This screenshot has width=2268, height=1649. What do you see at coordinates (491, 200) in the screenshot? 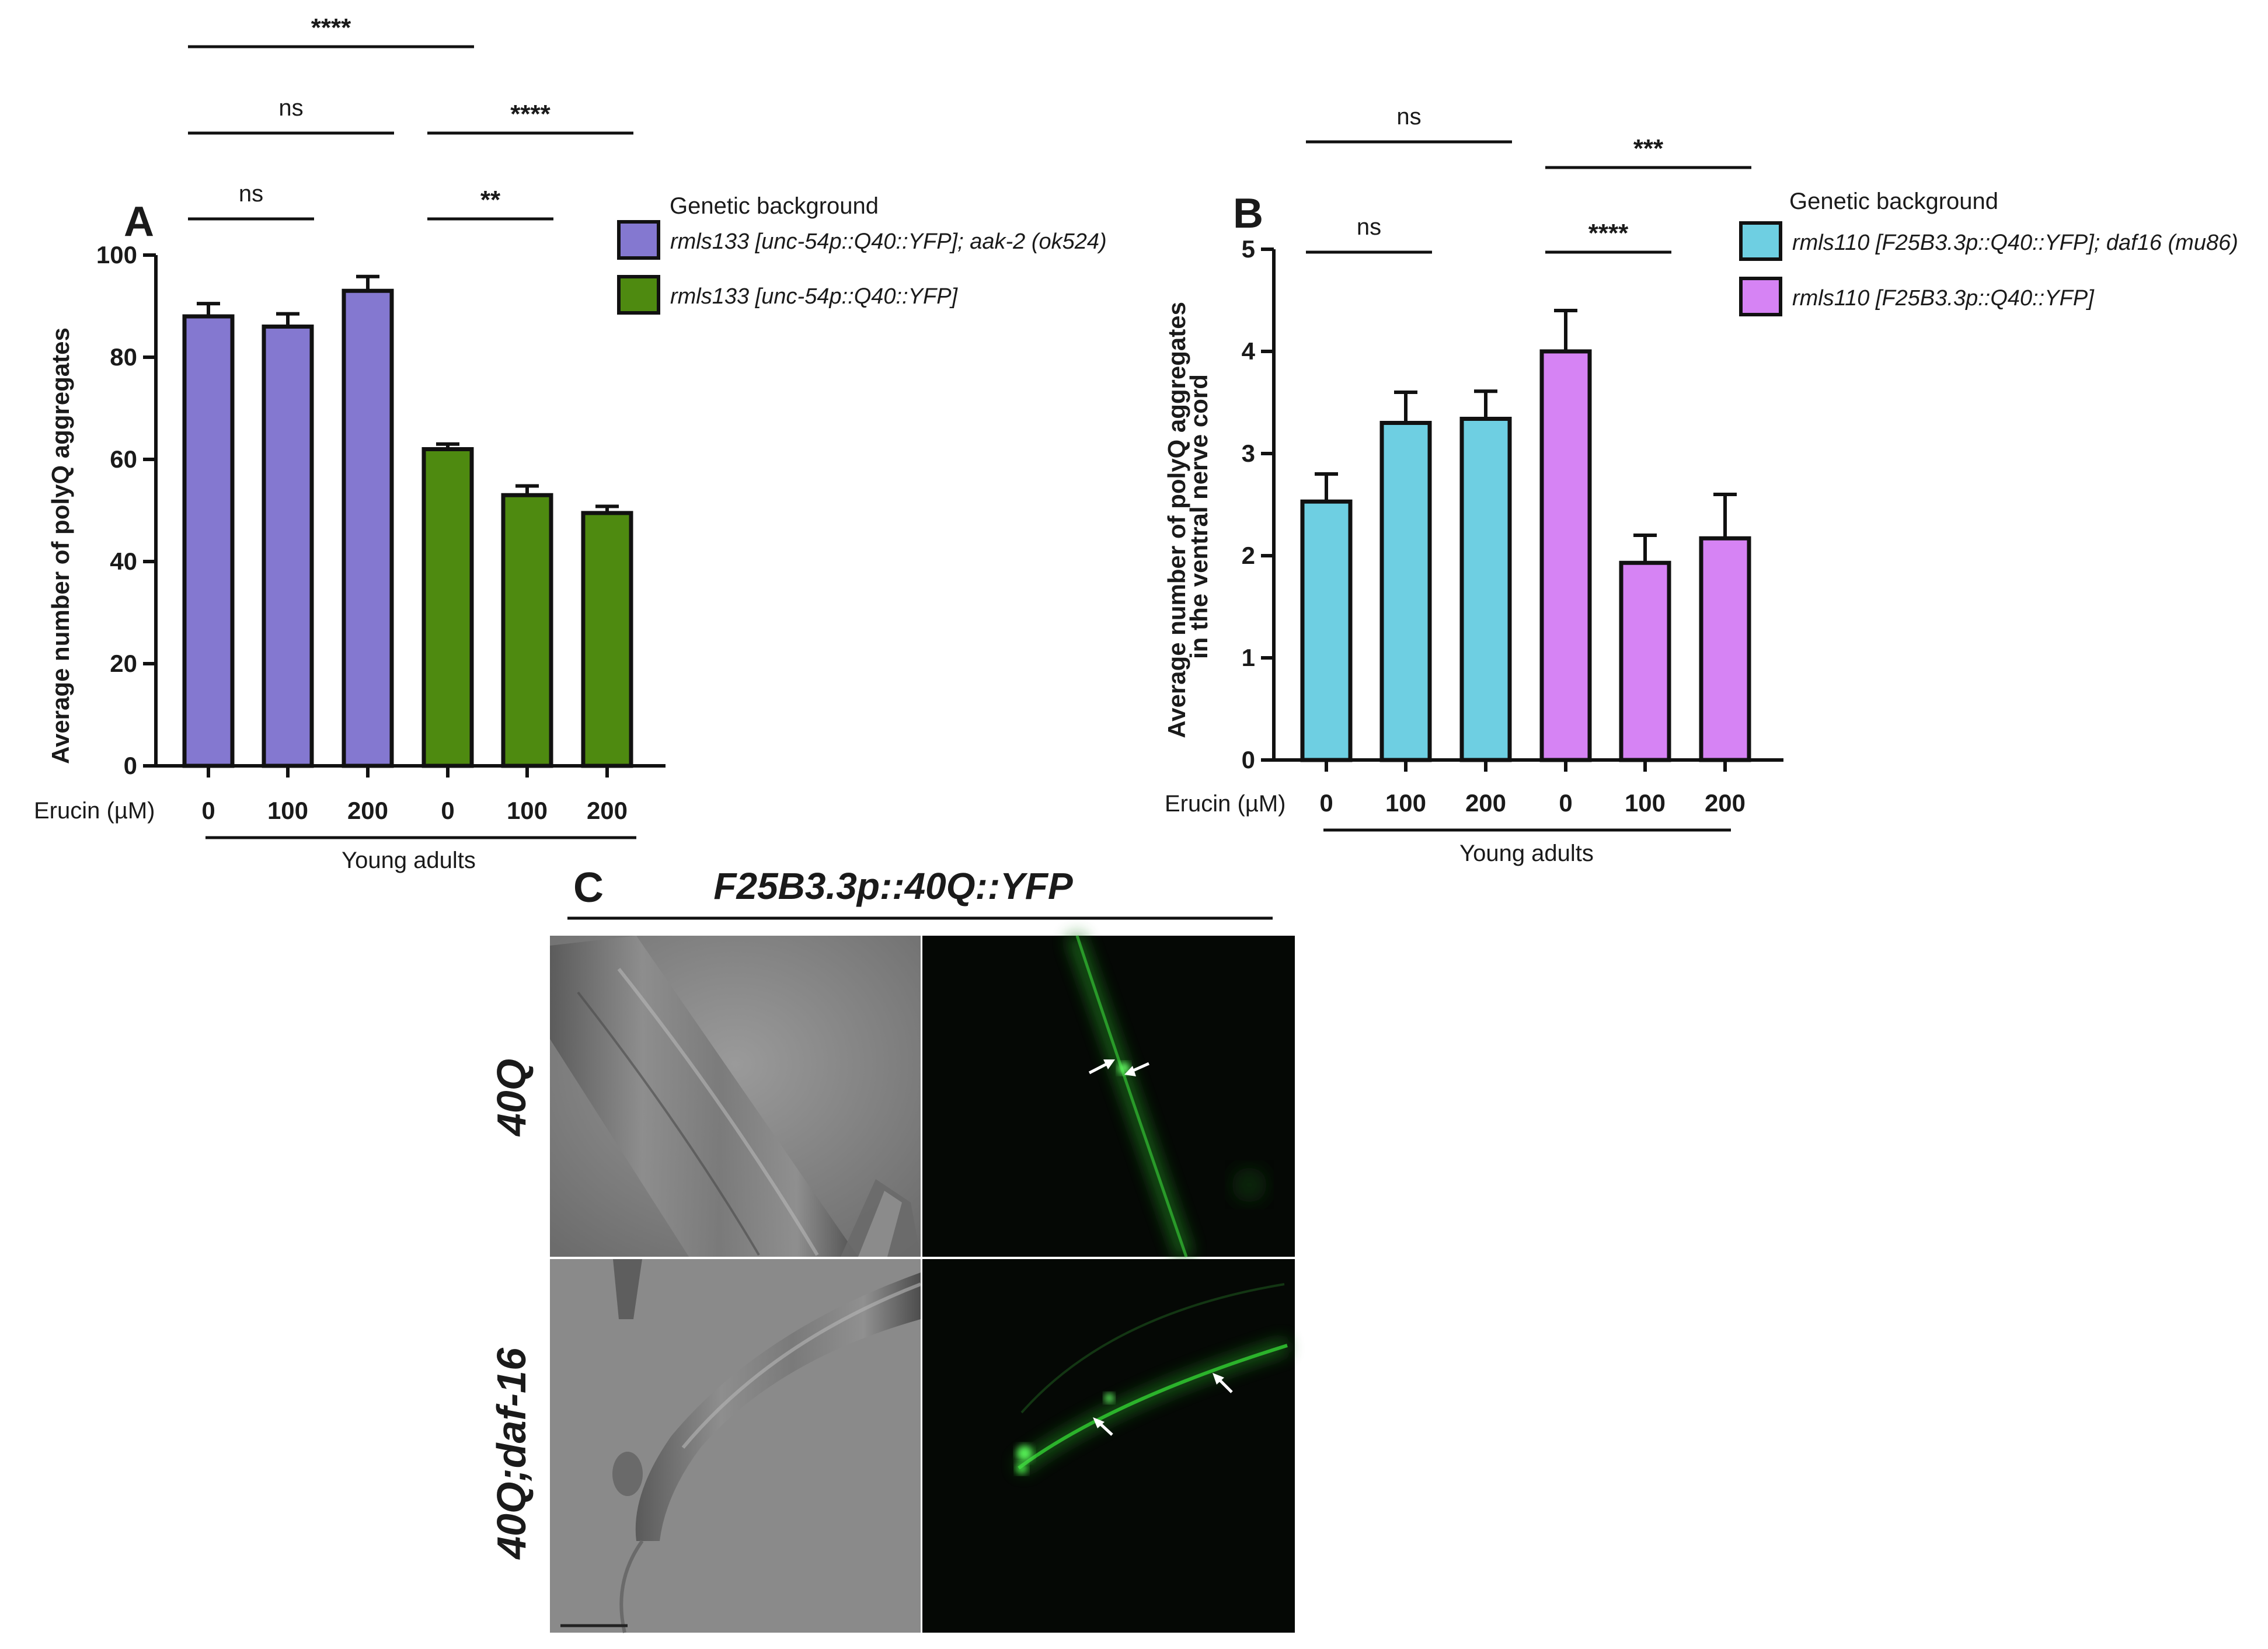
I see `panel-a-significance-label: **` at bounding box center [491, 200].